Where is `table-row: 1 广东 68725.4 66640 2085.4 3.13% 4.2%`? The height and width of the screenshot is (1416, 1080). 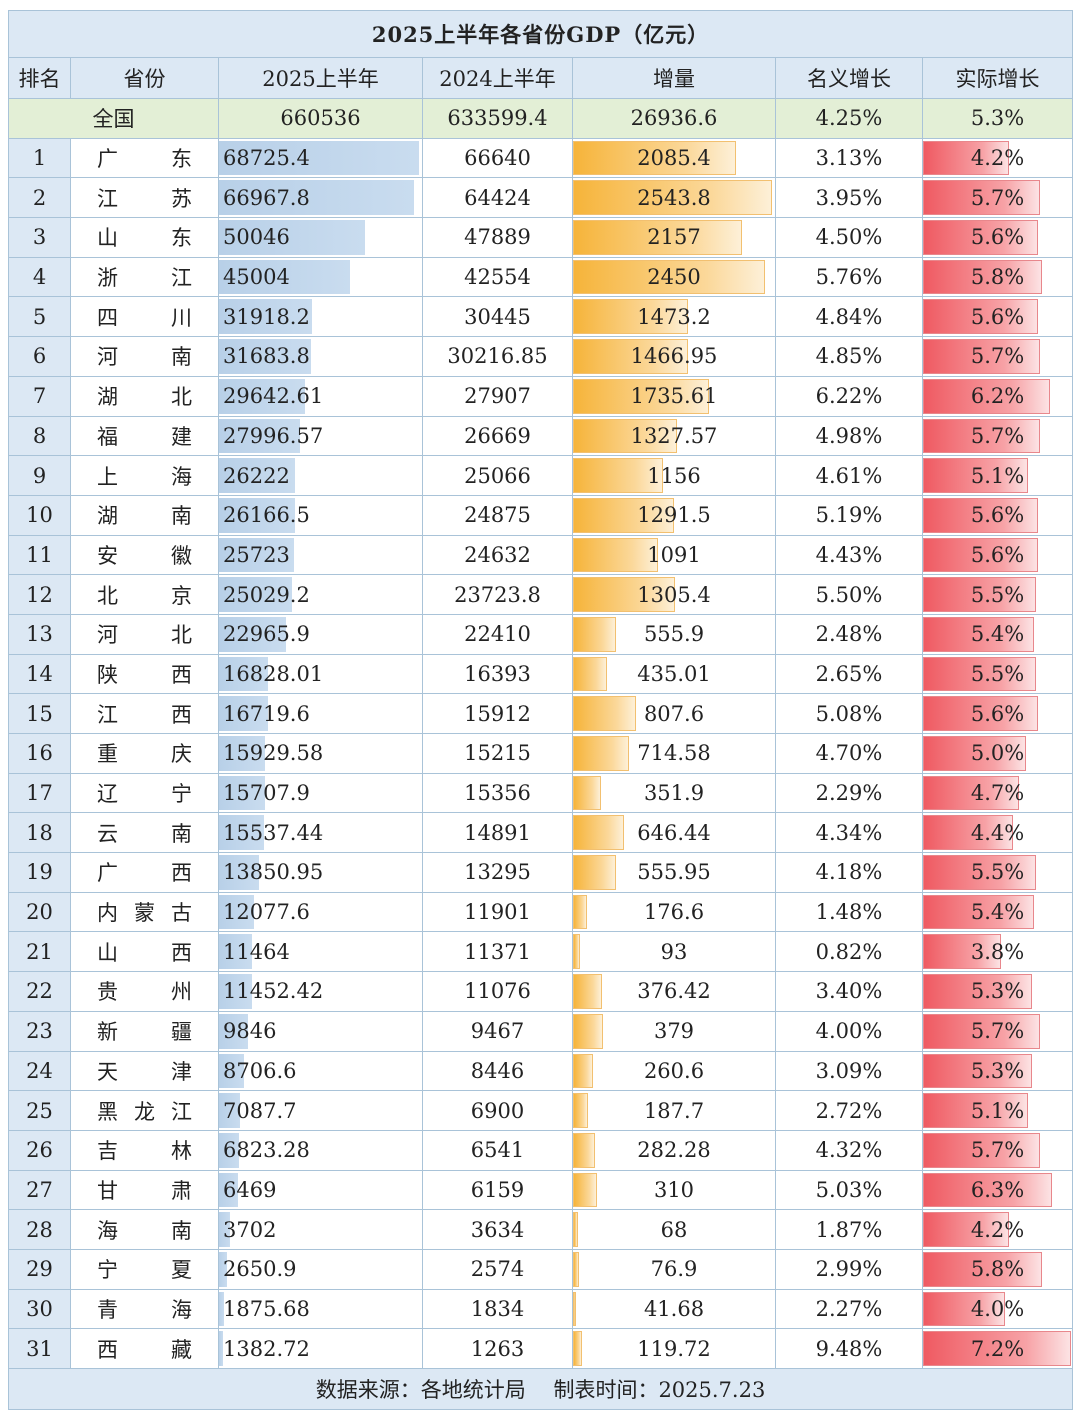 table-row: 1 广东 68725.4 66640 2085.4 3.13% 4.2% is located at coordinates (541, 158).